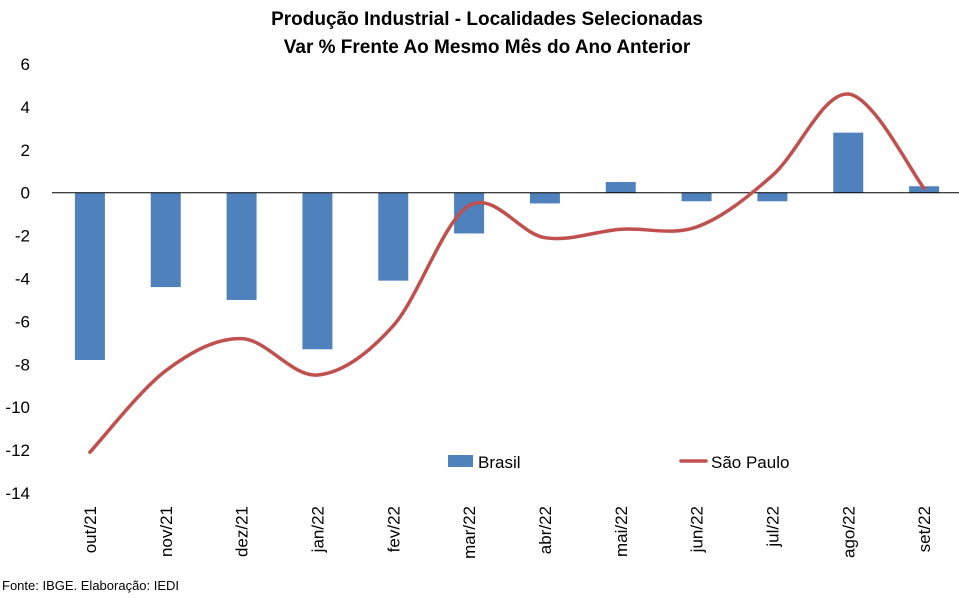  Describe the element at coordinates (22, 321) in the screenshot. I see `y-tick-label: -6` at that location.